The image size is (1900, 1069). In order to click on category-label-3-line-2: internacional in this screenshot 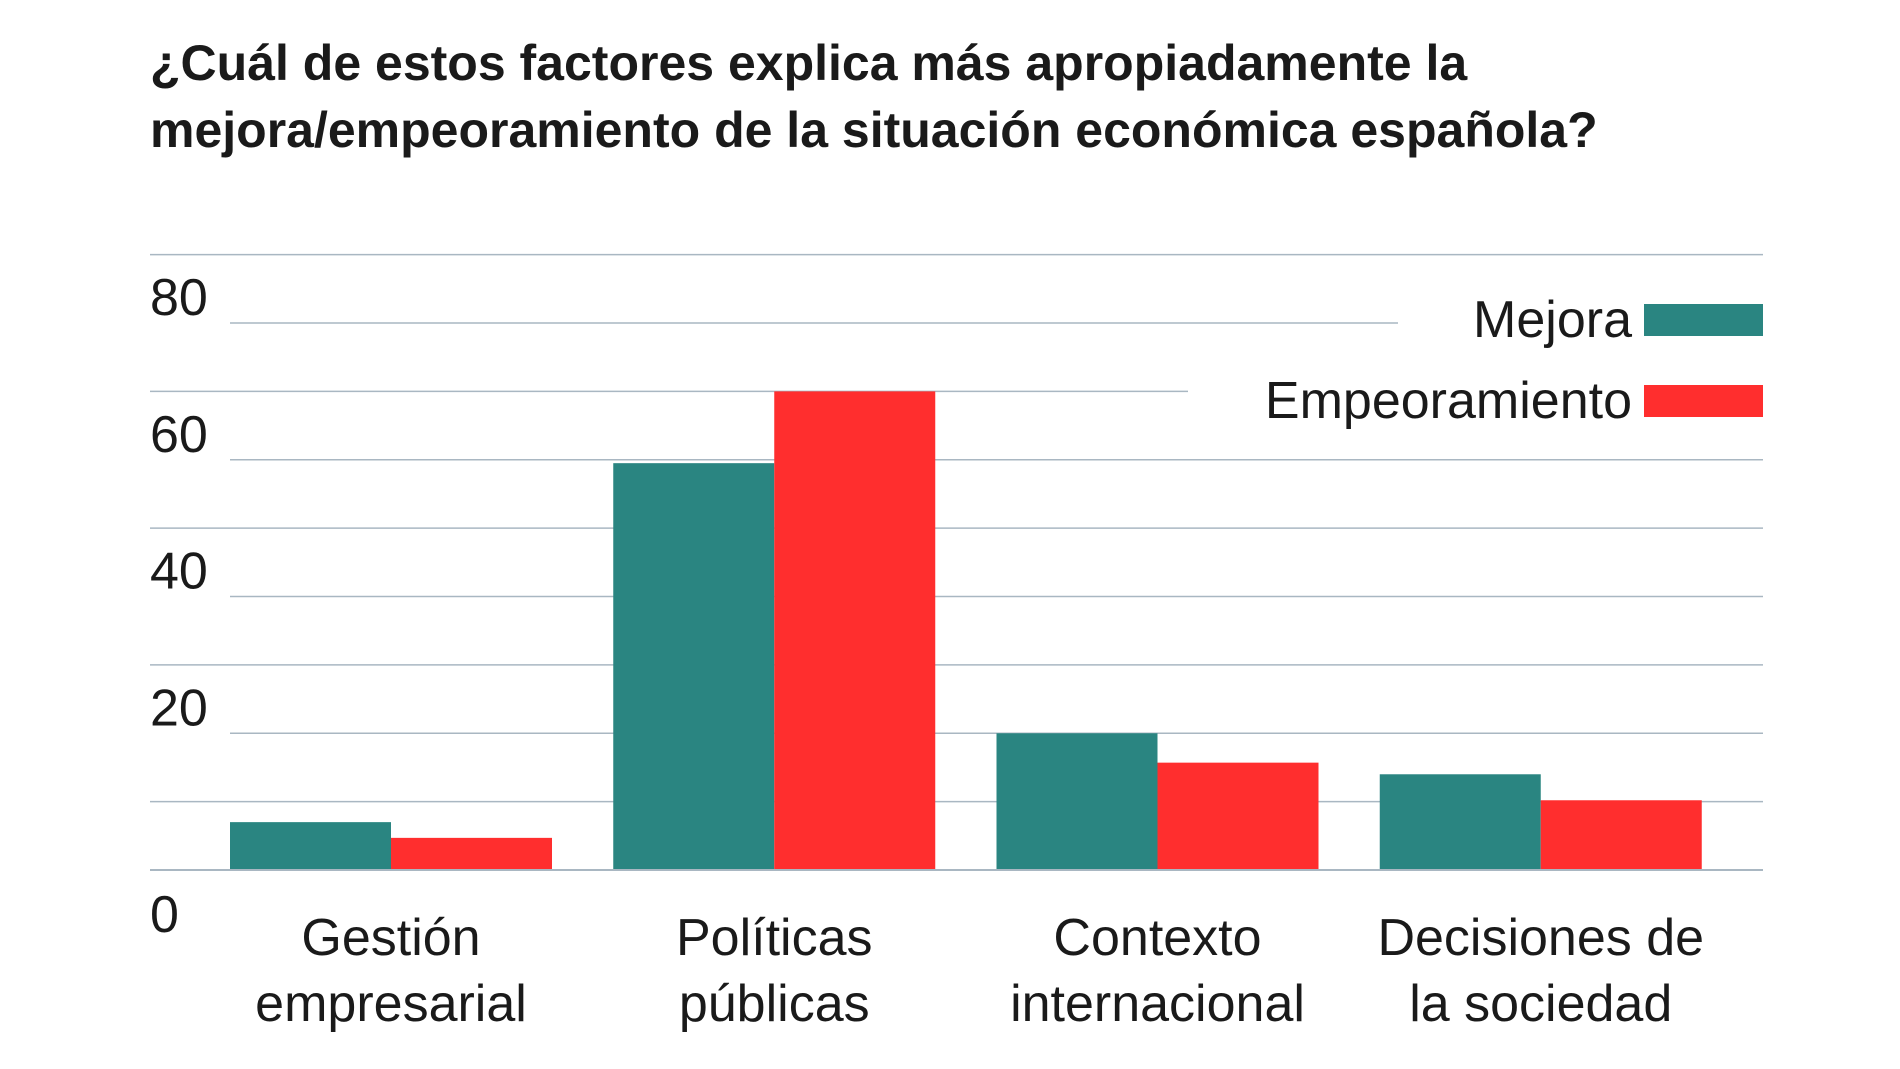, I will do `click(1157, 1004)`.